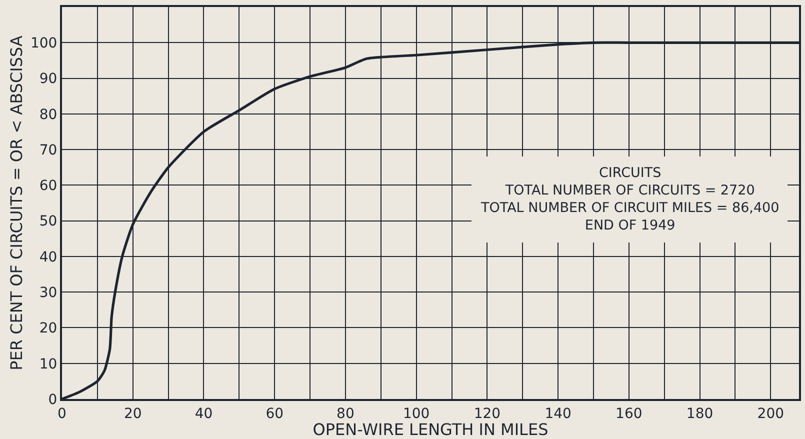 Image resolution: width=805 pixels, height=439 pixels. I want to click on y-axis-title: PER CENT OF CIRCUITS = OR < ABSCISSA, so click(16, 203).